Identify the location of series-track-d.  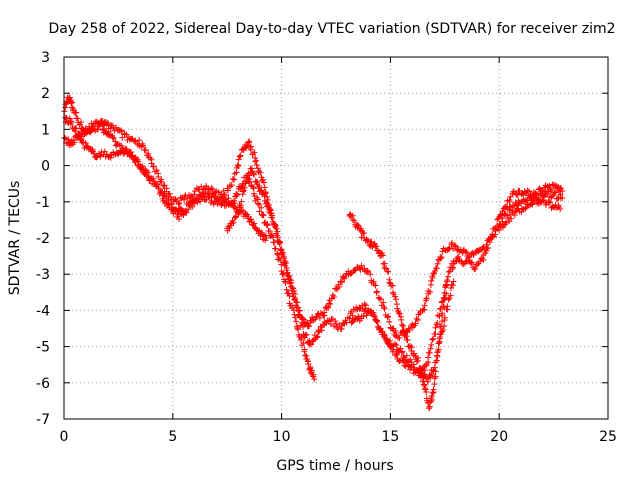
(247, 224).